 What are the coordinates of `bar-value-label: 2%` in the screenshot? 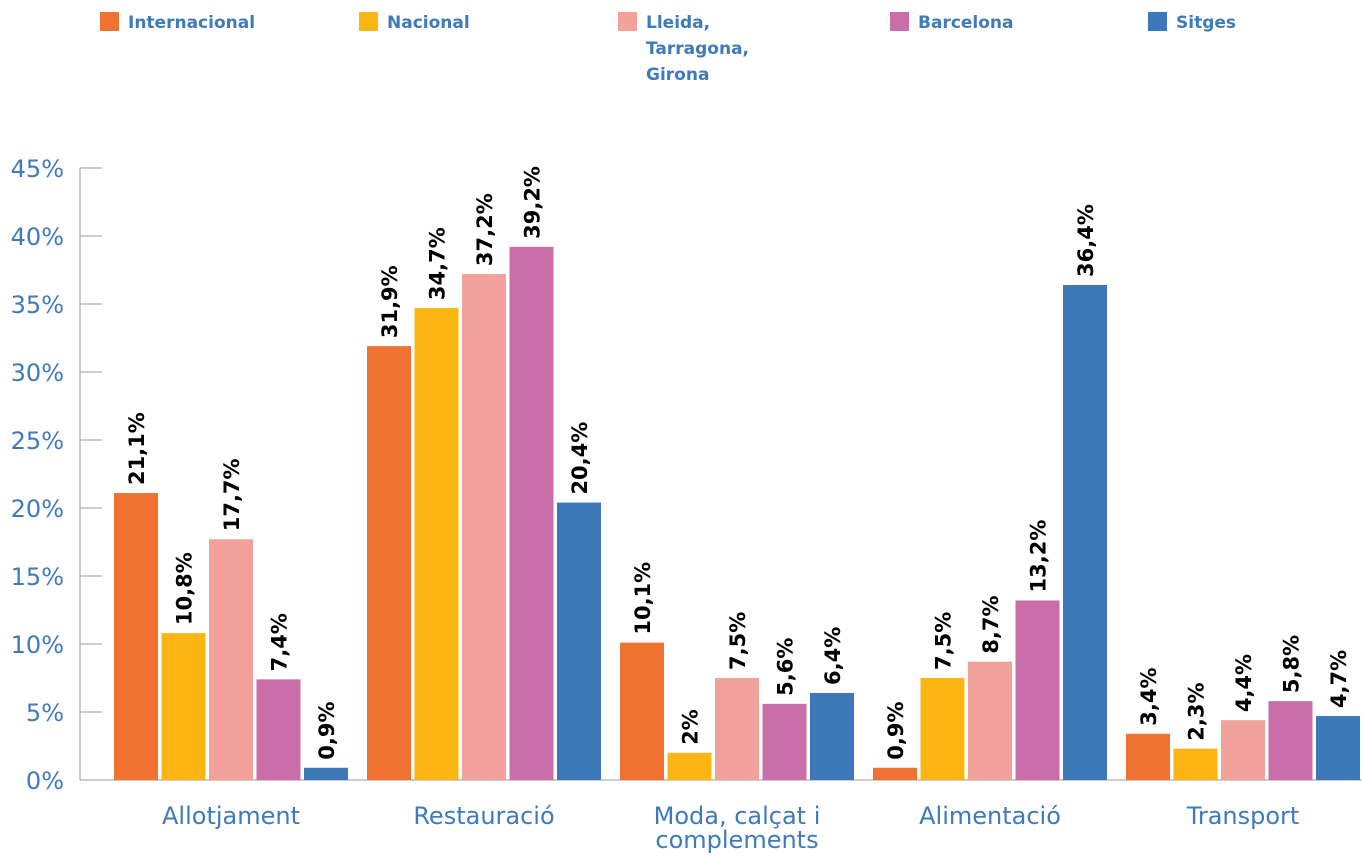 It's located at (691, 727).